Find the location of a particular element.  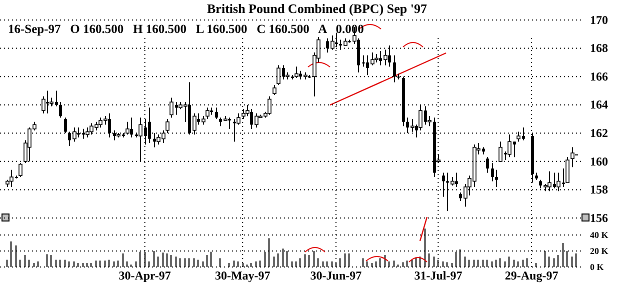

y-tick-label: 164 is located at coordinates (599, 105).